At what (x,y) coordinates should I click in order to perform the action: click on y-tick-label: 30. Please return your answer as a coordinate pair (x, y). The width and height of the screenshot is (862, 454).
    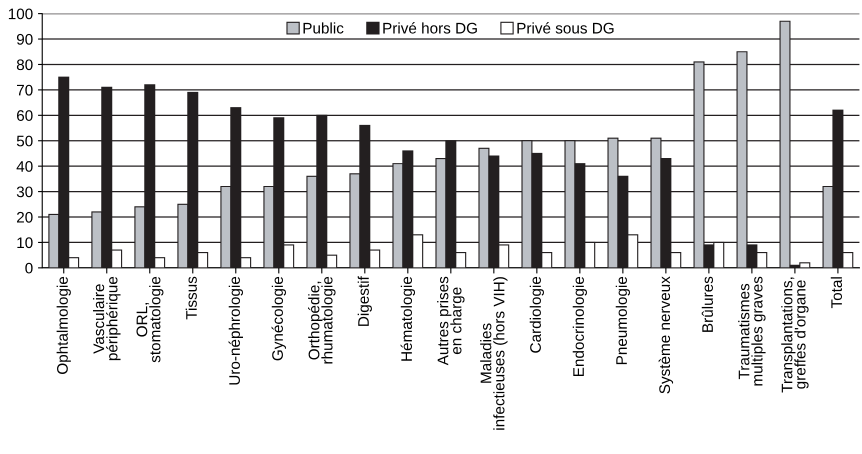
    Looking at the image, I should click on (24, 192).